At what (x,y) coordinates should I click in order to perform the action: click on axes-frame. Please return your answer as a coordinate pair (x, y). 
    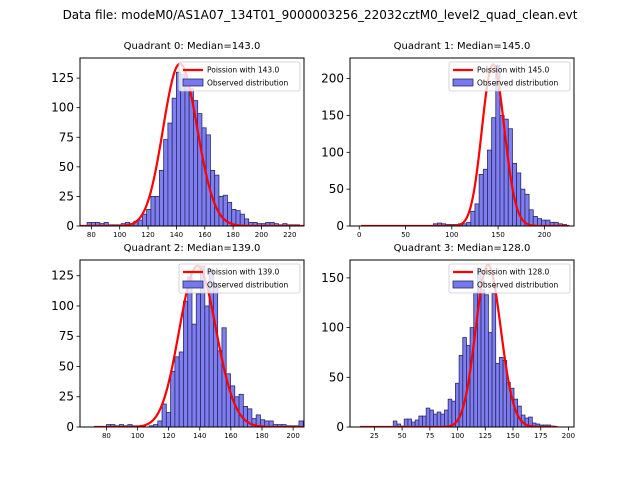
    Looking at the image, I should click on (192, 142).